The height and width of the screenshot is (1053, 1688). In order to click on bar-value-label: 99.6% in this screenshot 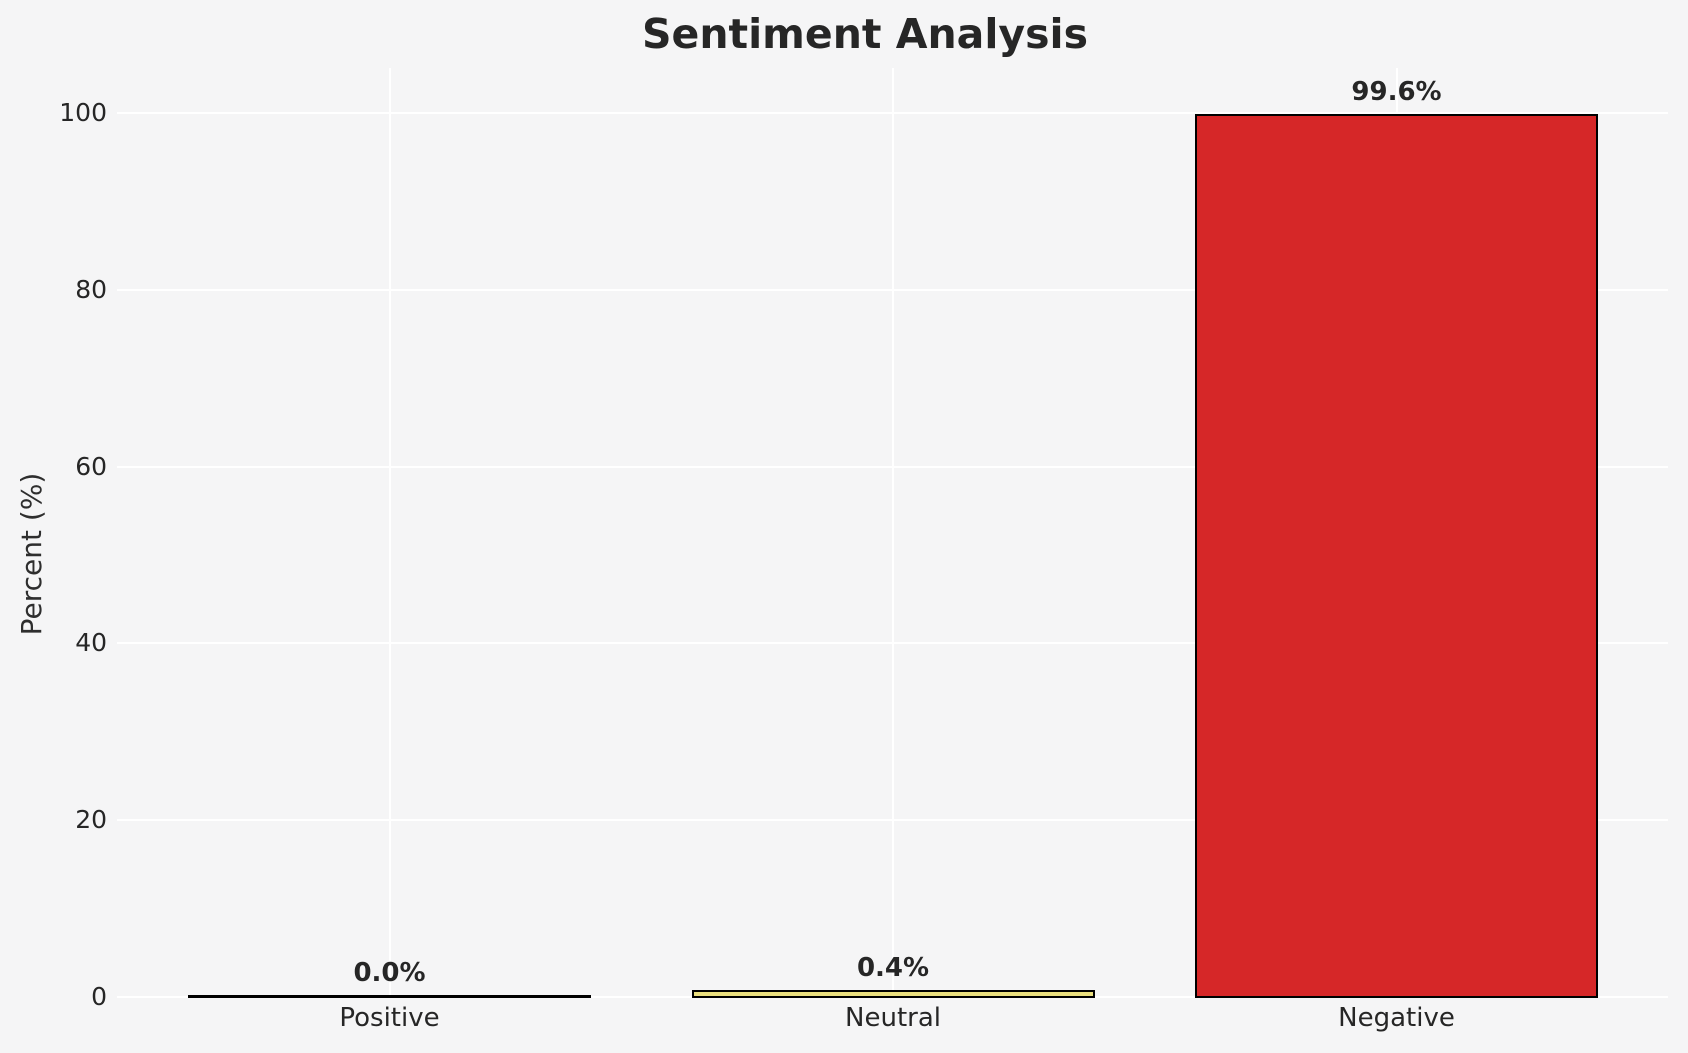, I will do `click(1396, 92)`.